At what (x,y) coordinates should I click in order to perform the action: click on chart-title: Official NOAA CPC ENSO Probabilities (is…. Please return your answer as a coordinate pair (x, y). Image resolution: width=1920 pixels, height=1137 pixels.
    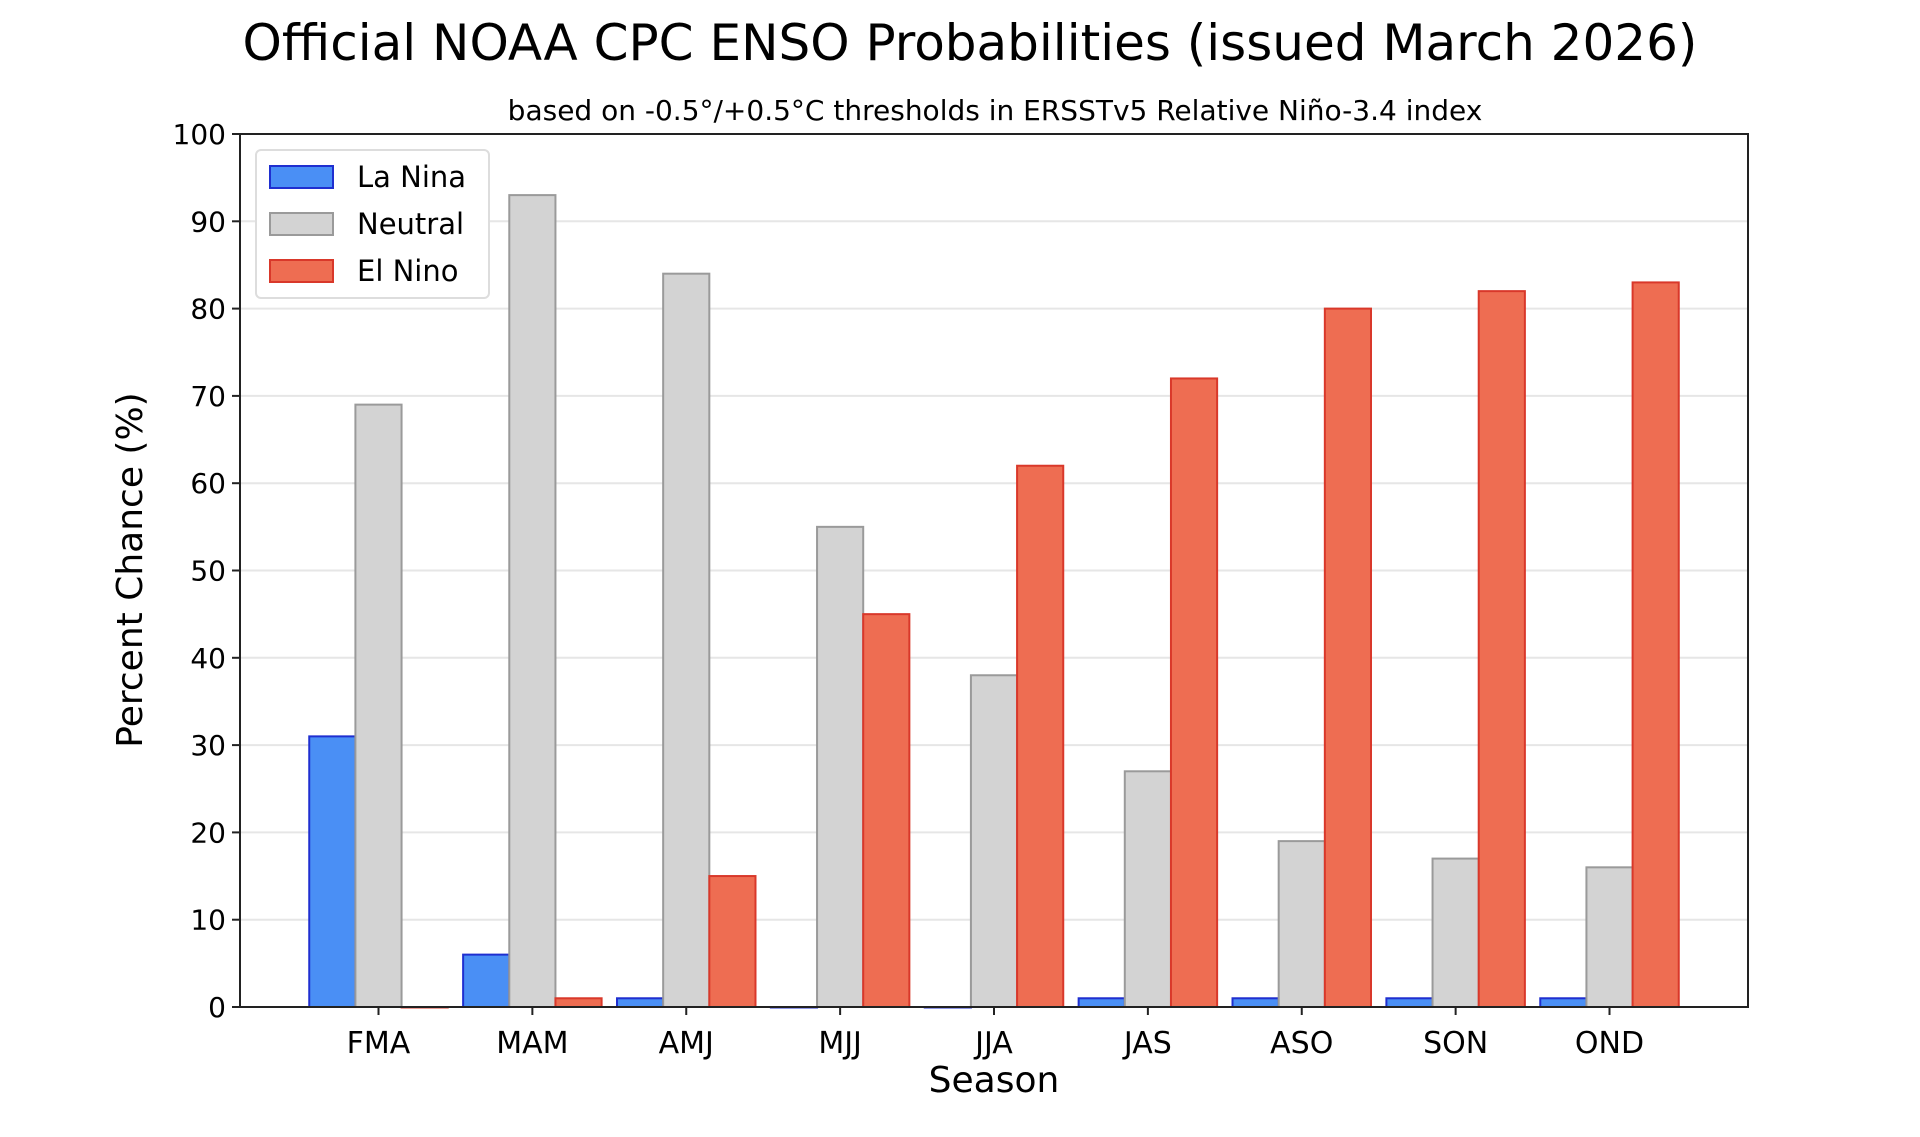
    Looking at the image, I should click on (970, 43).